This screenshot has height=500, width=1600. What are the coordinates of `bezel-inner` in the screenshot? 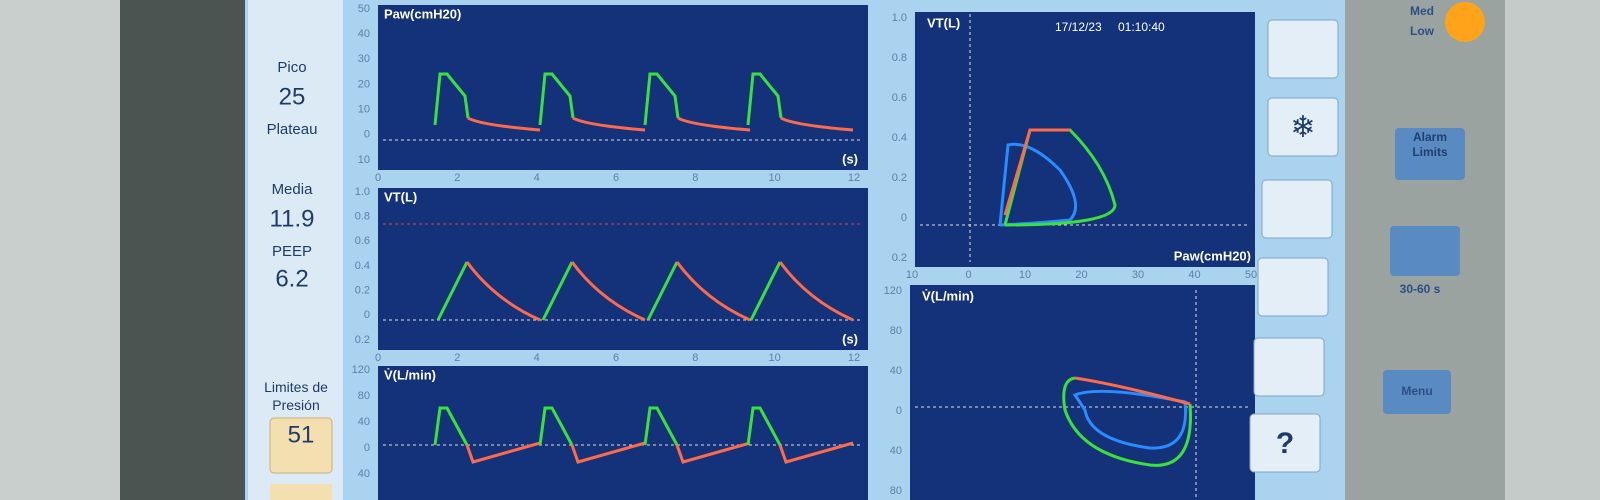 It's located at (182, 250).